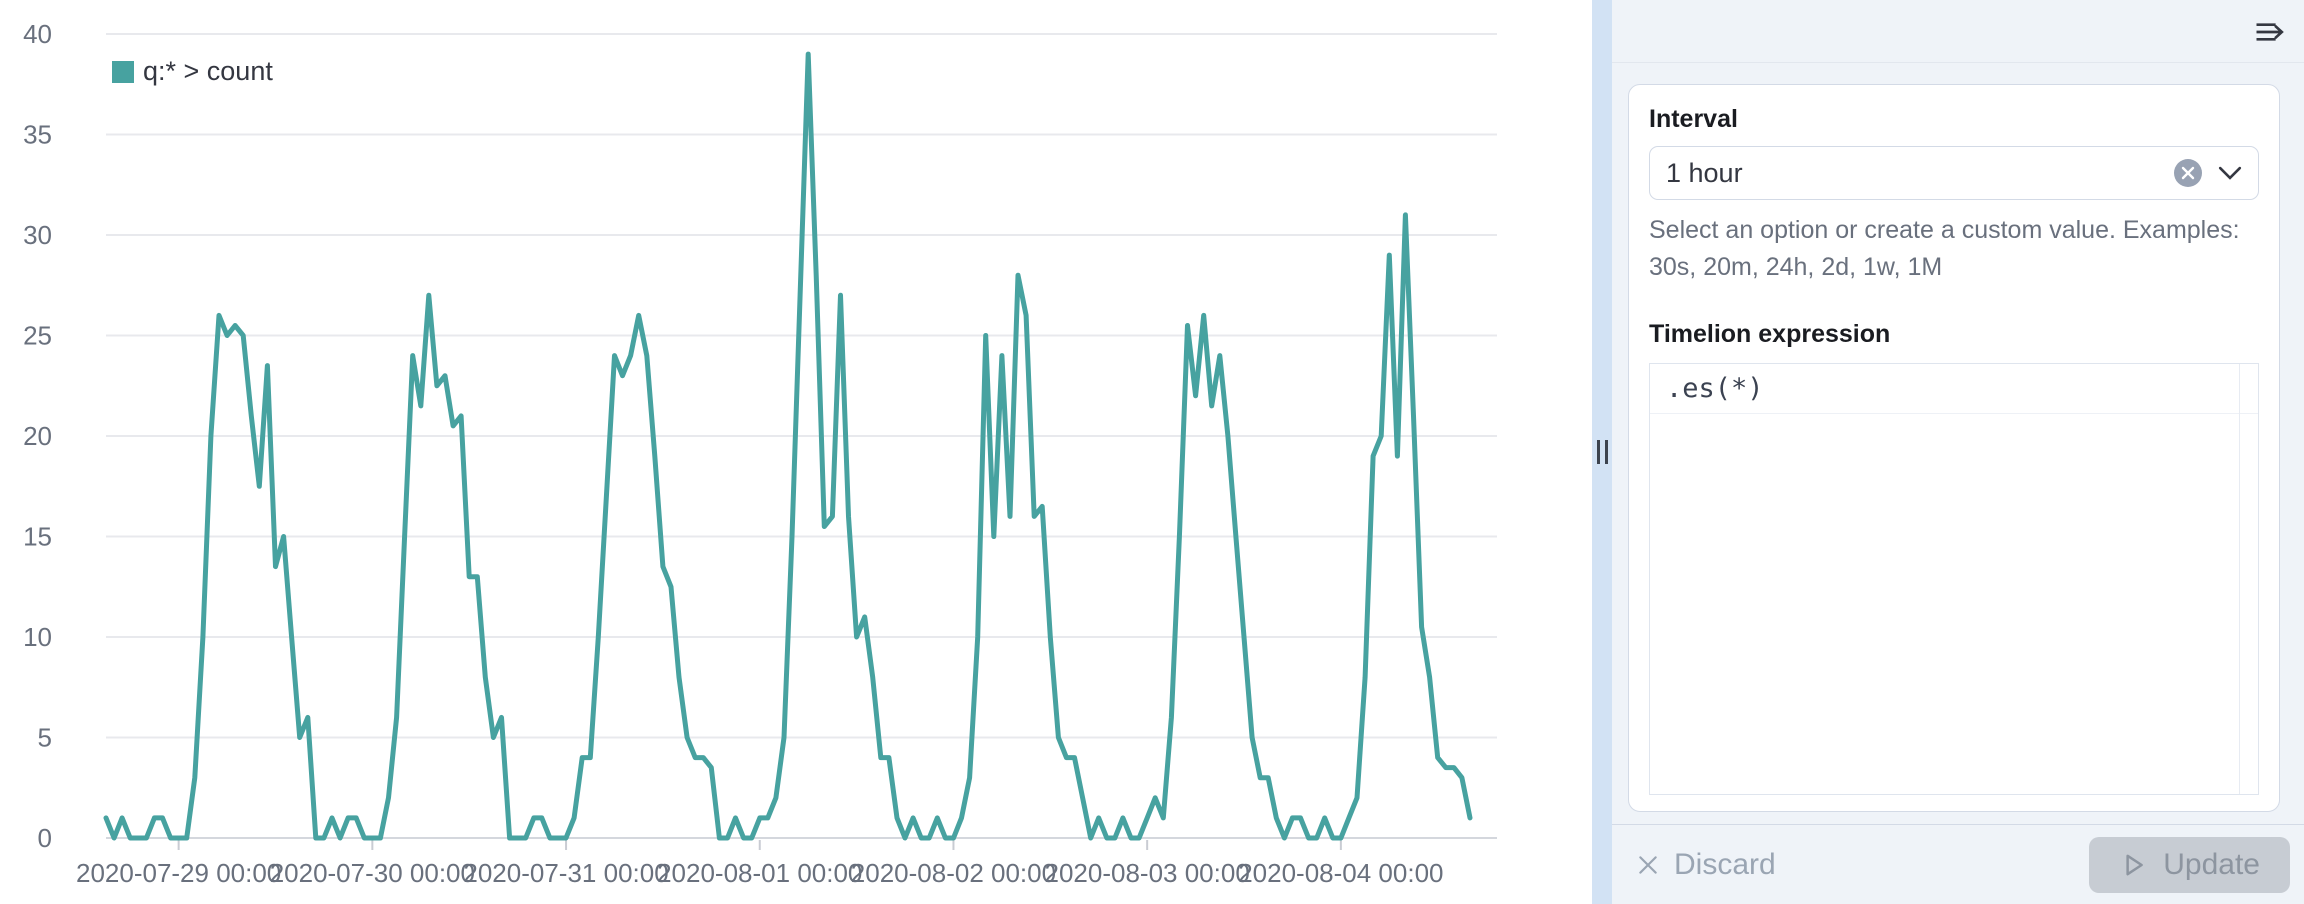 This screenshot has height=904, width=2304. Describe the element at coordinates (2239, 579) in the screenshot. I see `editor-scrollbar-gutter` at that location.